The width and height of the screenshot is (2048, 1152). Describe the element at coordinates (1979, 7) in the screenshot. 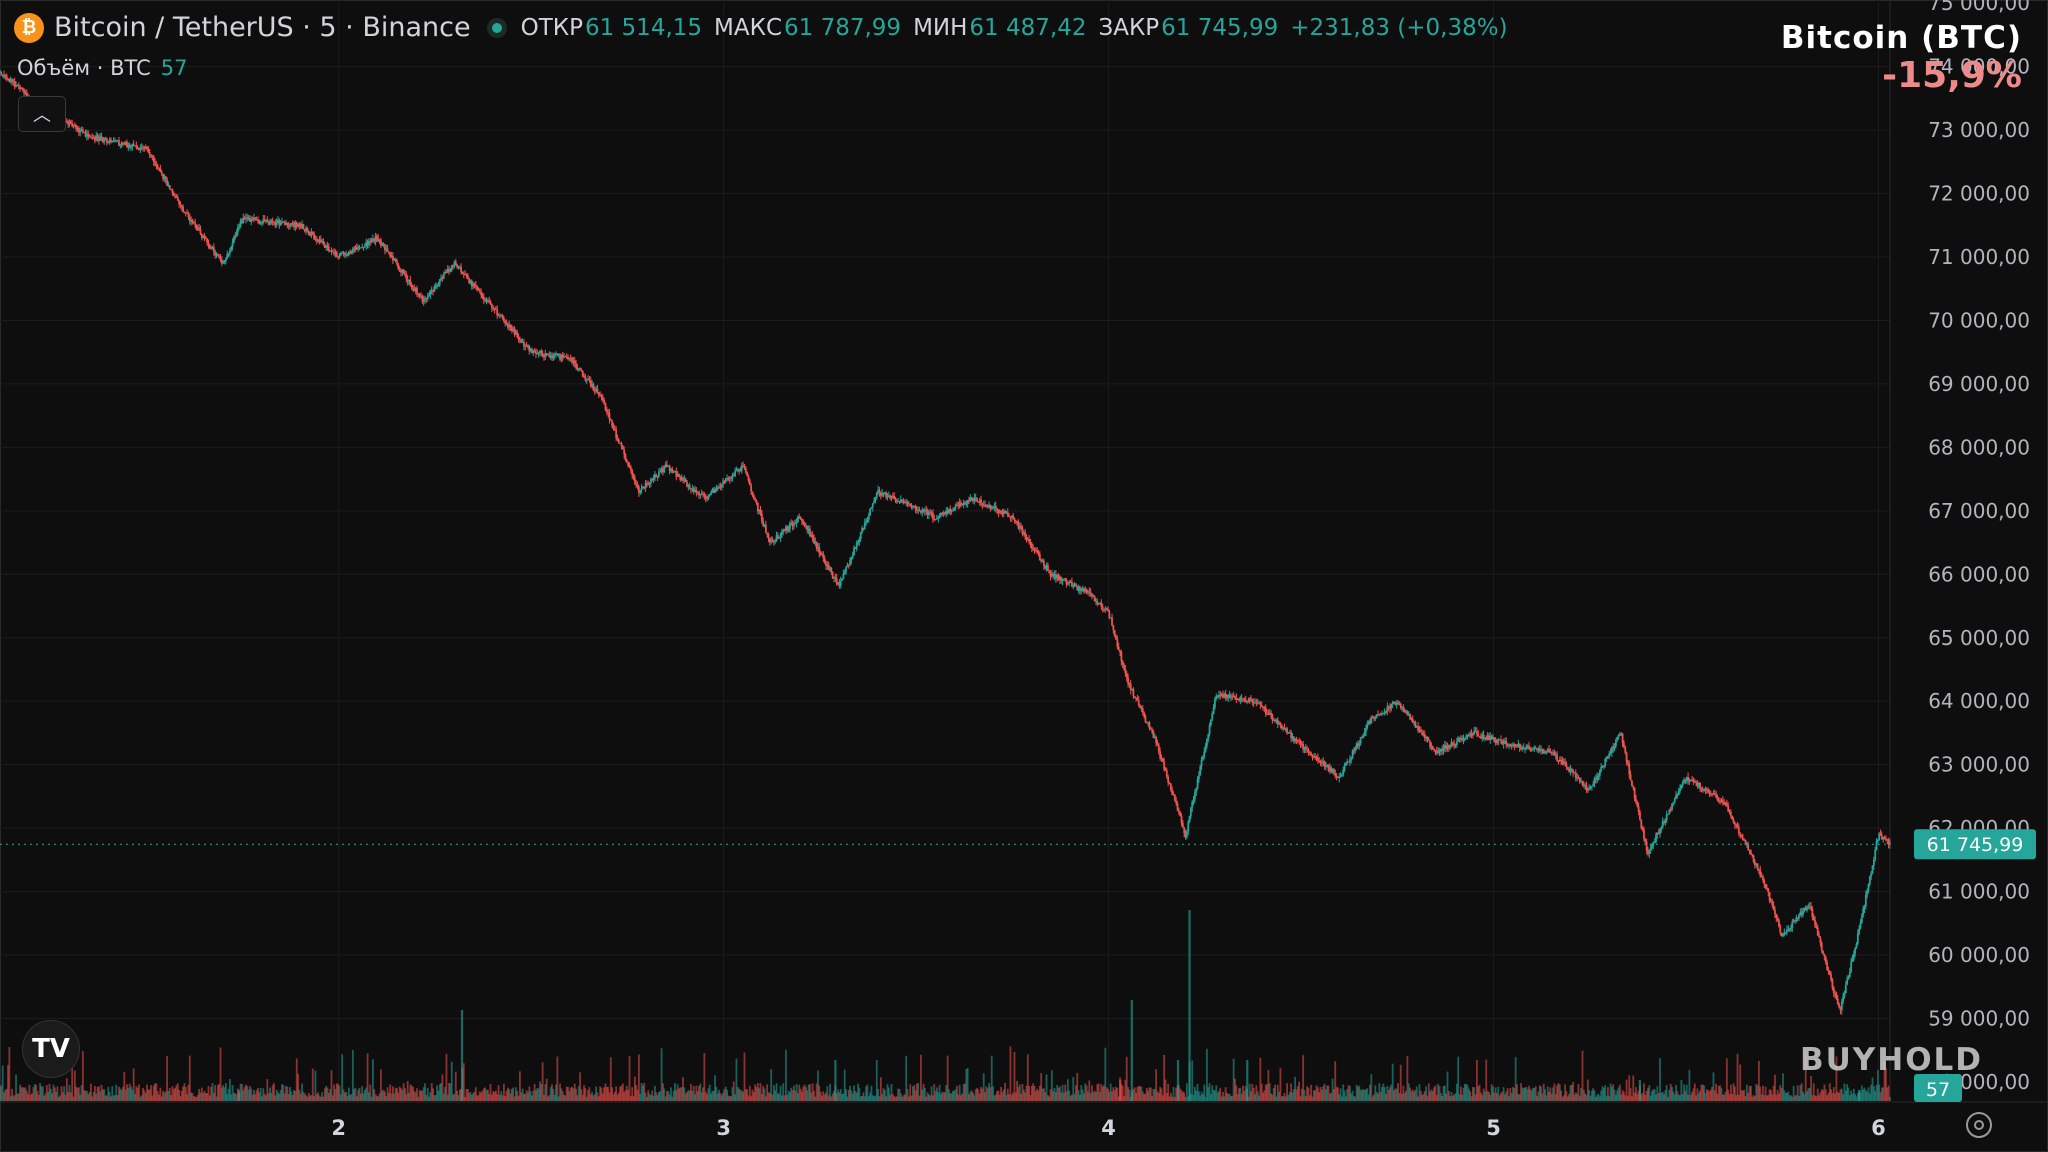

I see `price-tick-label: 75 000,00` at that location.